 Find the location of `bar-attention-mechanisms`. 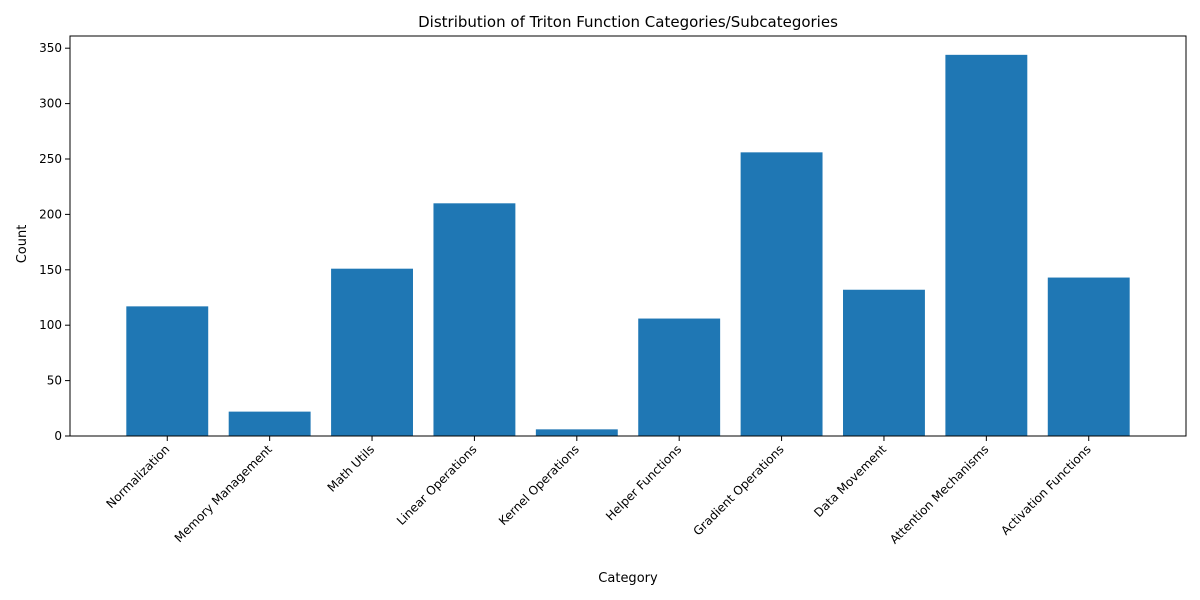

bar-attention-mechanisms is located at coordinates (986, 245).